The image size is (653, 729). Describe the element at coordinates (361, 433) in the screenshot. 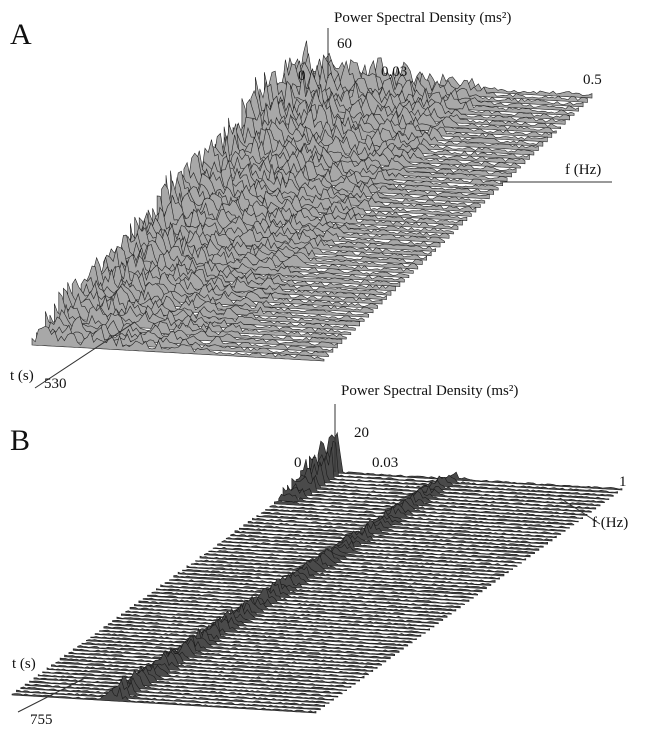

I see `z-tick: 20` at that location.